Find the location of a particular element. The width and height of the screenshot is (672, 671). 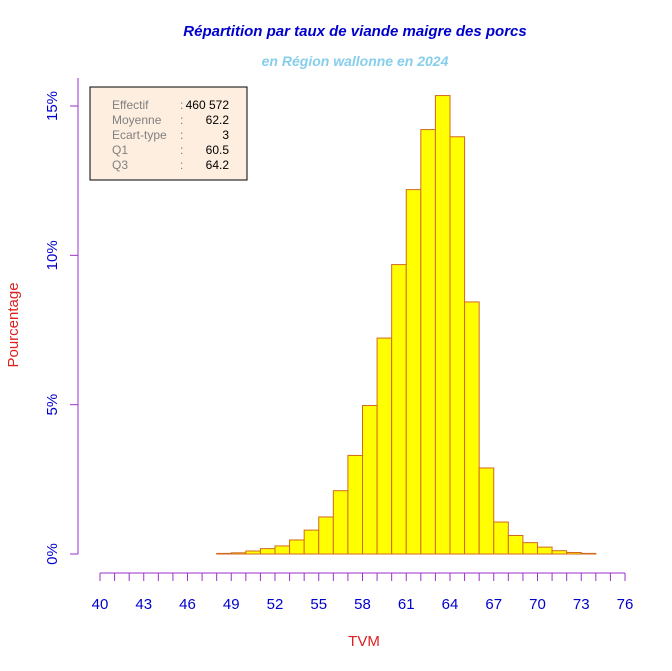

x-tick-label: 46 is located at coordinates (187, 604).